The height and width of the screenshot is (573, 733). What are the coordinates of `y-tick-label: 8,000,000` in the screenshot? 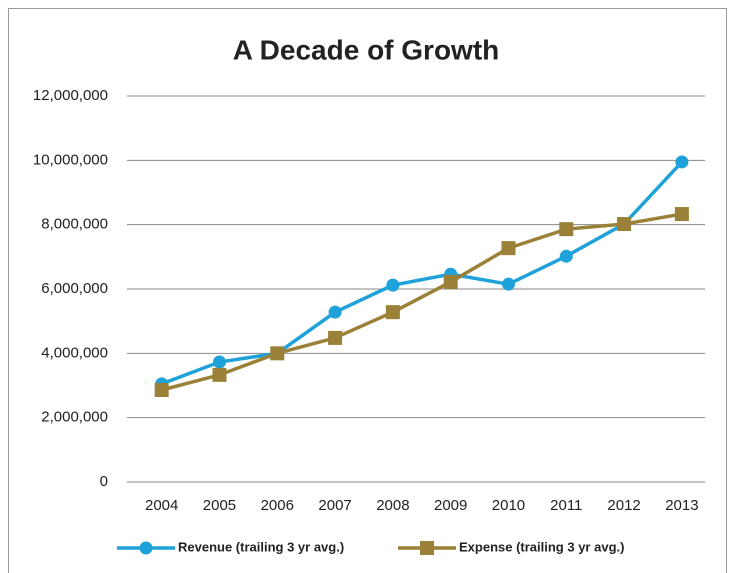 It's located at (74, 224).